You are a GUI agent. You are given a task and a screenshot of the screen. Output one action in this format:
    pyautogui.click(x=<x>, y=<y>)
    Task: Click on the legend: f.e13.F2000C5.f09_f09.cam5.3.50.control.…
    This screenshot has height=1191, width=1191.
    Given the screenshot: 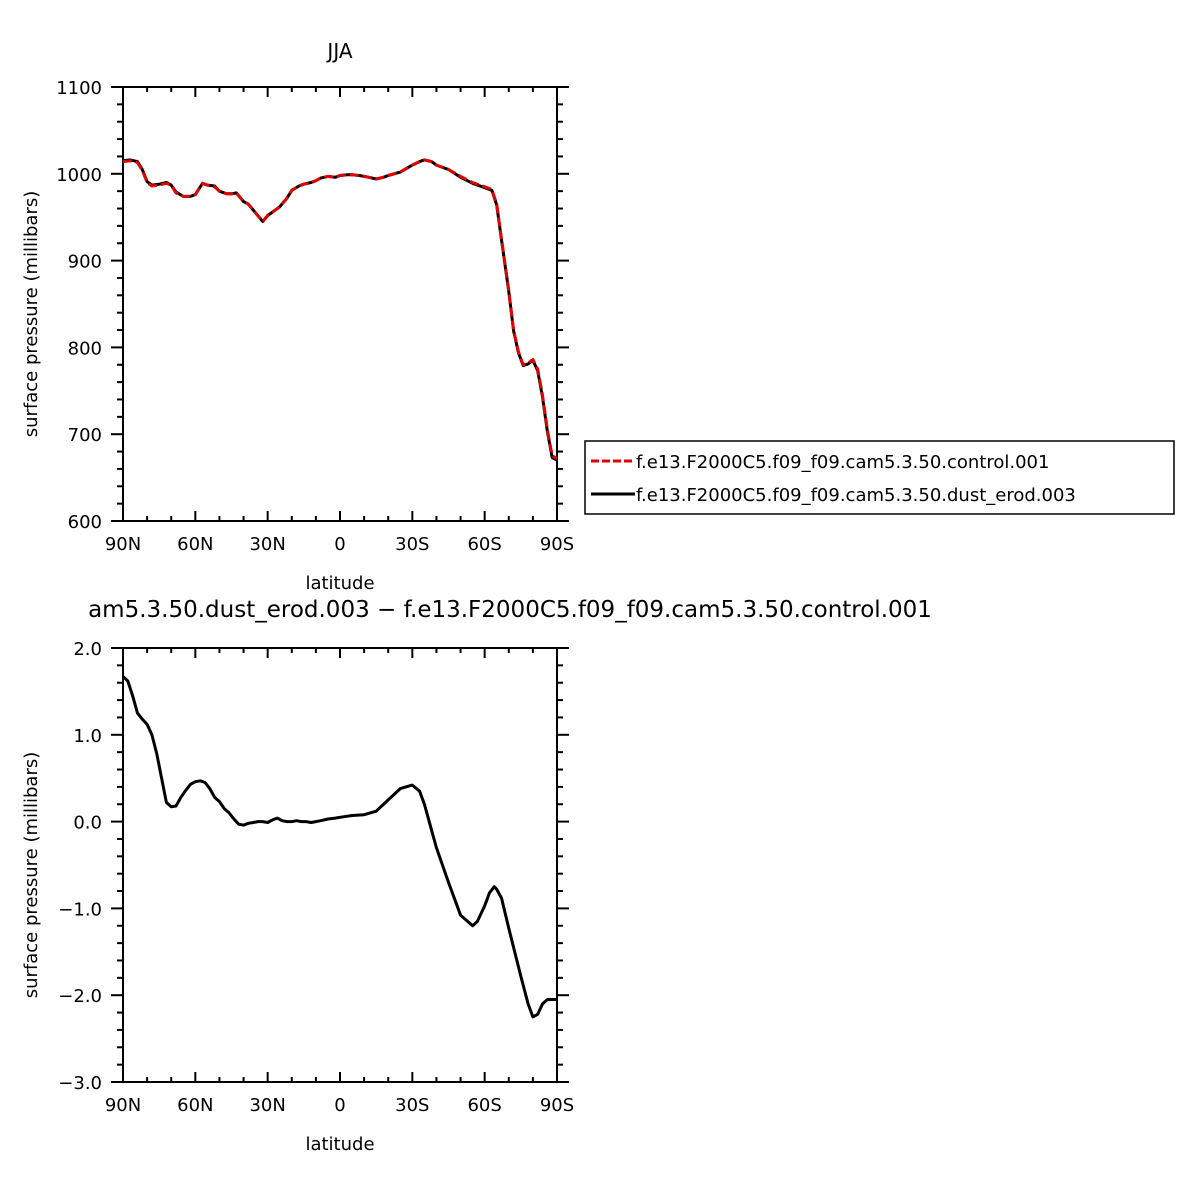 What is the action you would take?
    pyautogui.click(x=879, y=477)
    